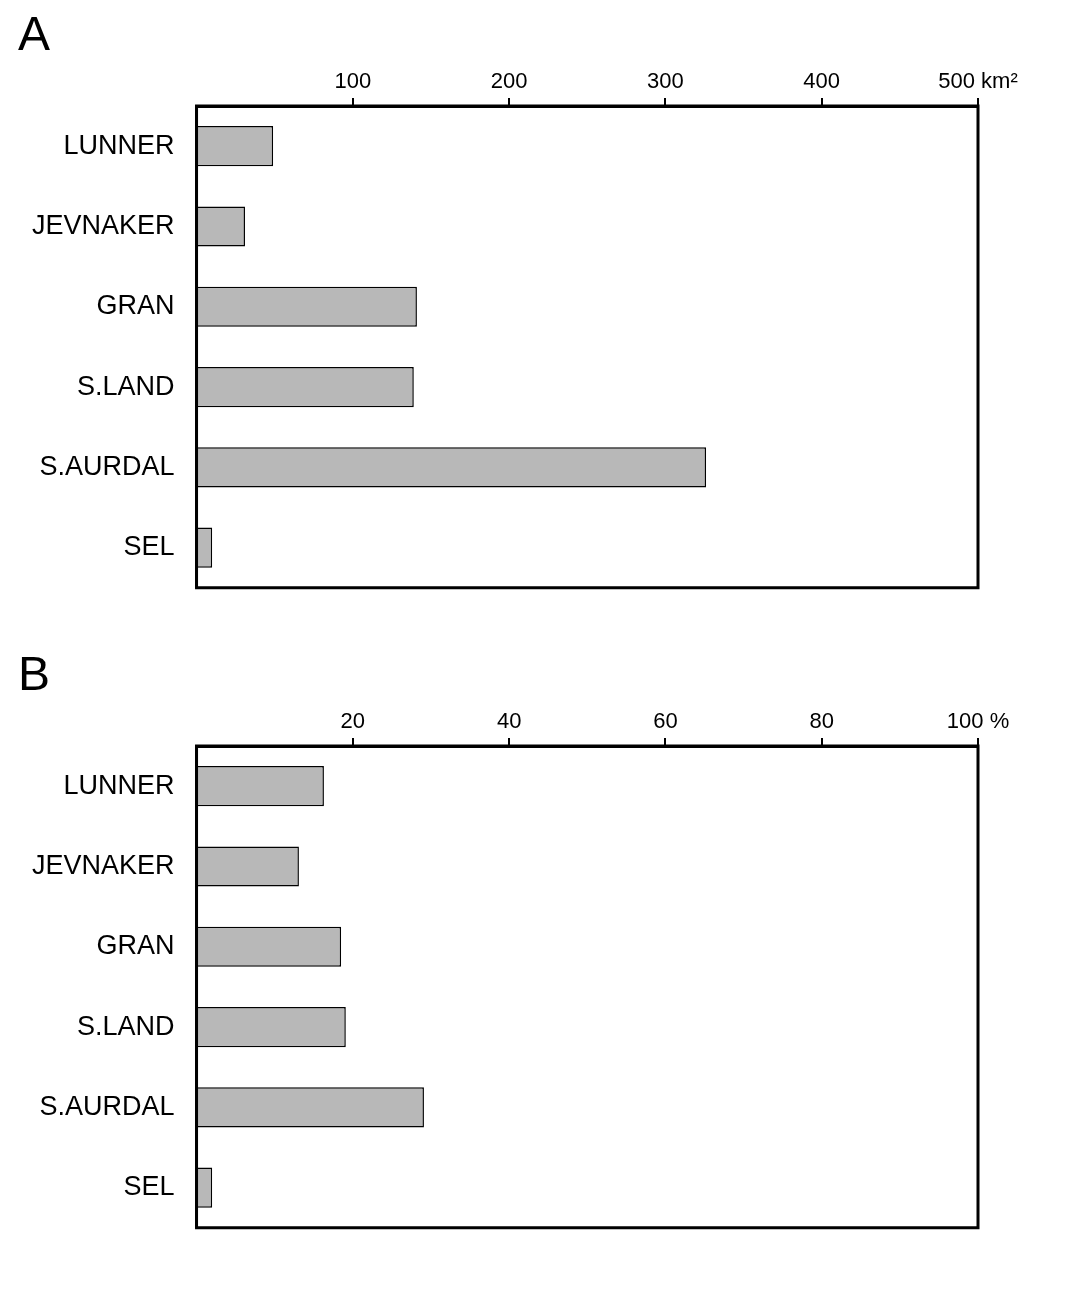 Image resolution: width=1087 pixels, height=1304 pixels. What do you see at coordinates (822, 80) in the screenshot?
I see `x-tick-label: 400` at bounding box center [822, 80].